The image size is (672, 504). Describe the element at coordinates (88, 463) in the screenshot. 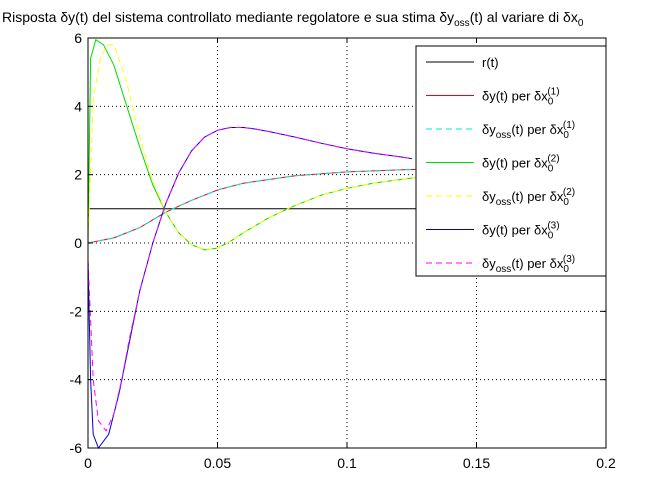

I see `x-tick-label: 0` at that location.